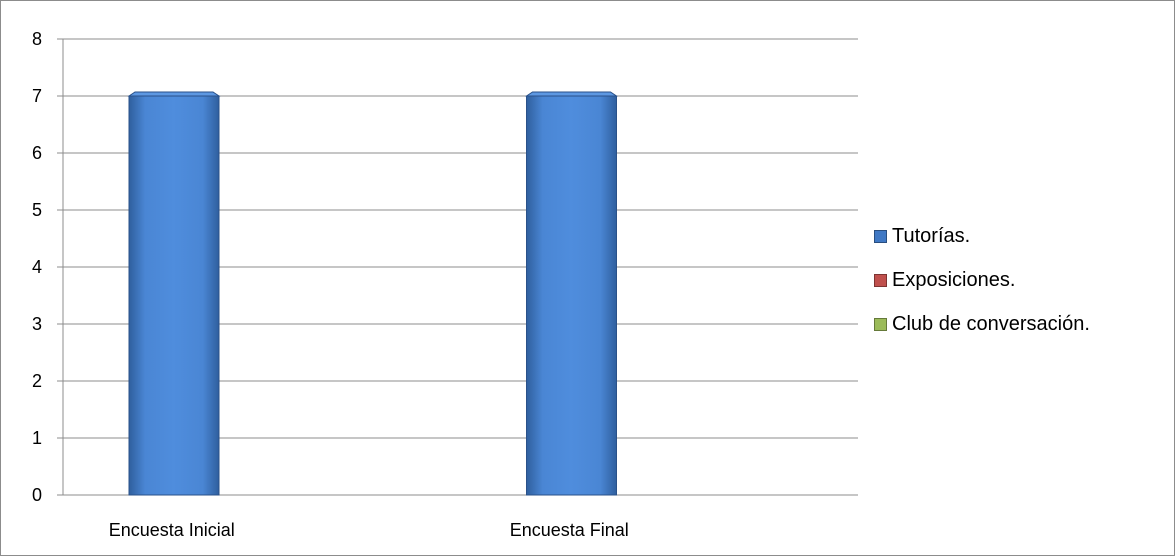  What do you see at coordinates (37, 210) in the screenshot?
I see `y-tick-label: 5` at bounding box center [37, 210].